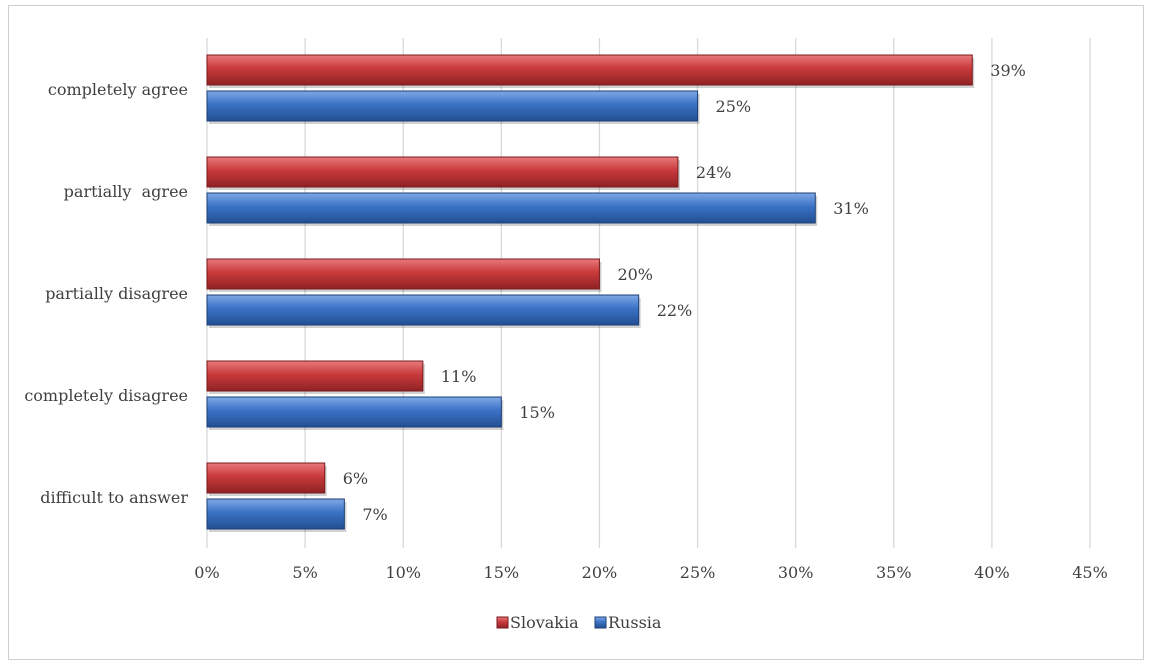 The width and height of the screenshot is (1152, 667). I want to click on x-tick-label: 10%, so click(403, 572).